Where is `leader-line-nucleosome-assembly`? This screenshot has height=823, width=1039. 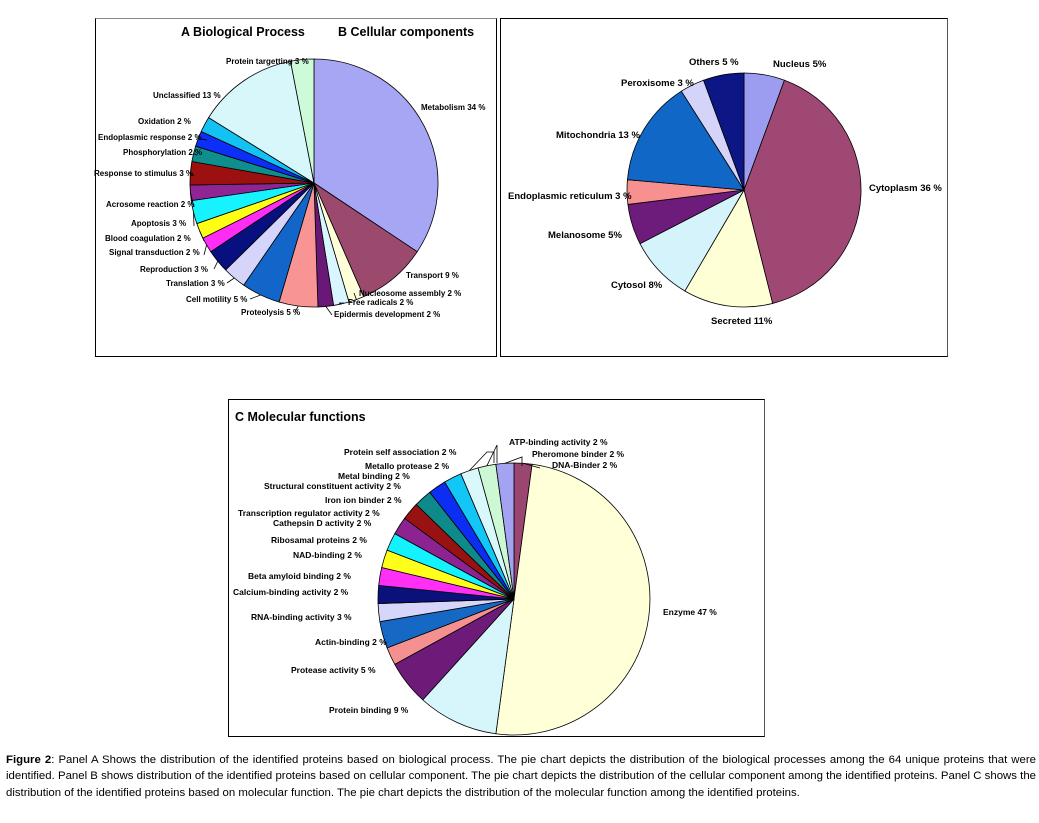
leader-line-nucleosome-assembly is located at coordinates (355, 296).